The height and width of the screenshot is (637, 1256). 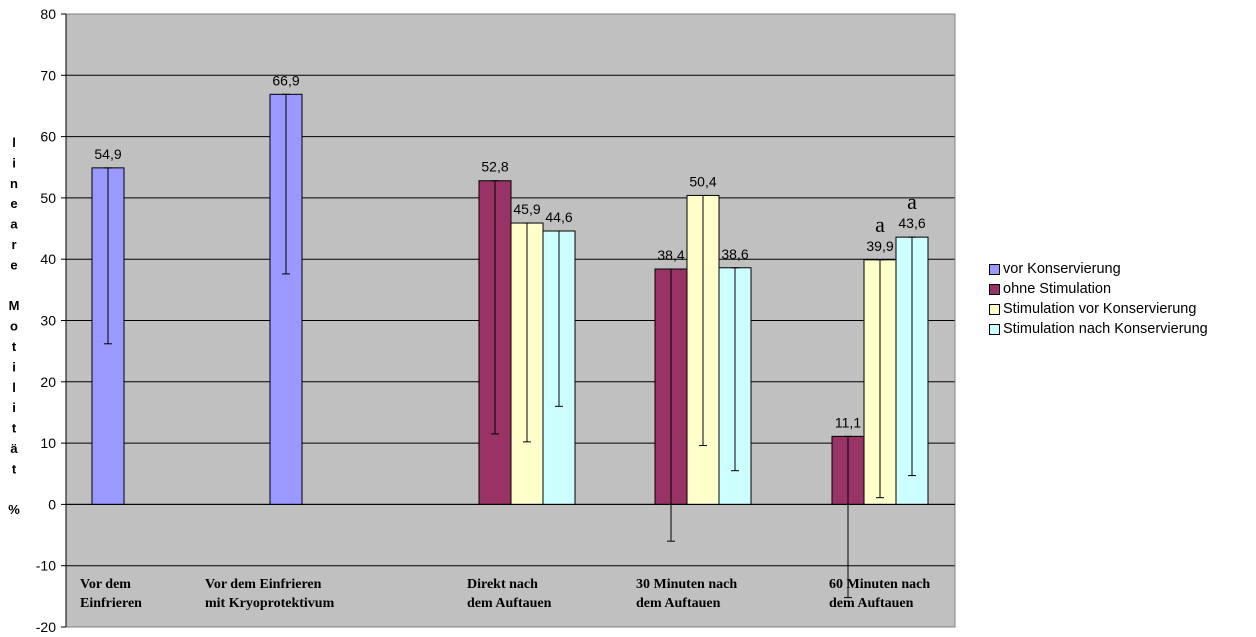 I want to click on data-label: 44,6, so click(x=558, y=217).